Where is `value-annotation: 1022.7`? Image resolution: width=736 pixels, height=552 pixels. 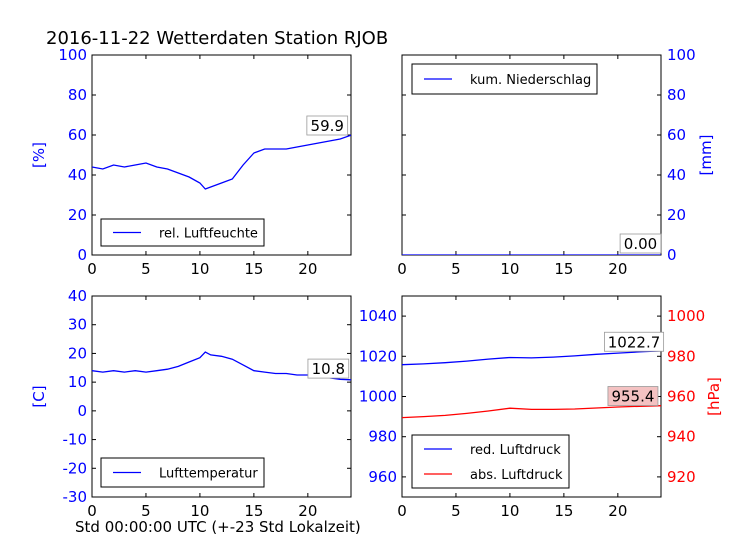
value-annotation: 1022.7 is located at coordinates (634, 342).